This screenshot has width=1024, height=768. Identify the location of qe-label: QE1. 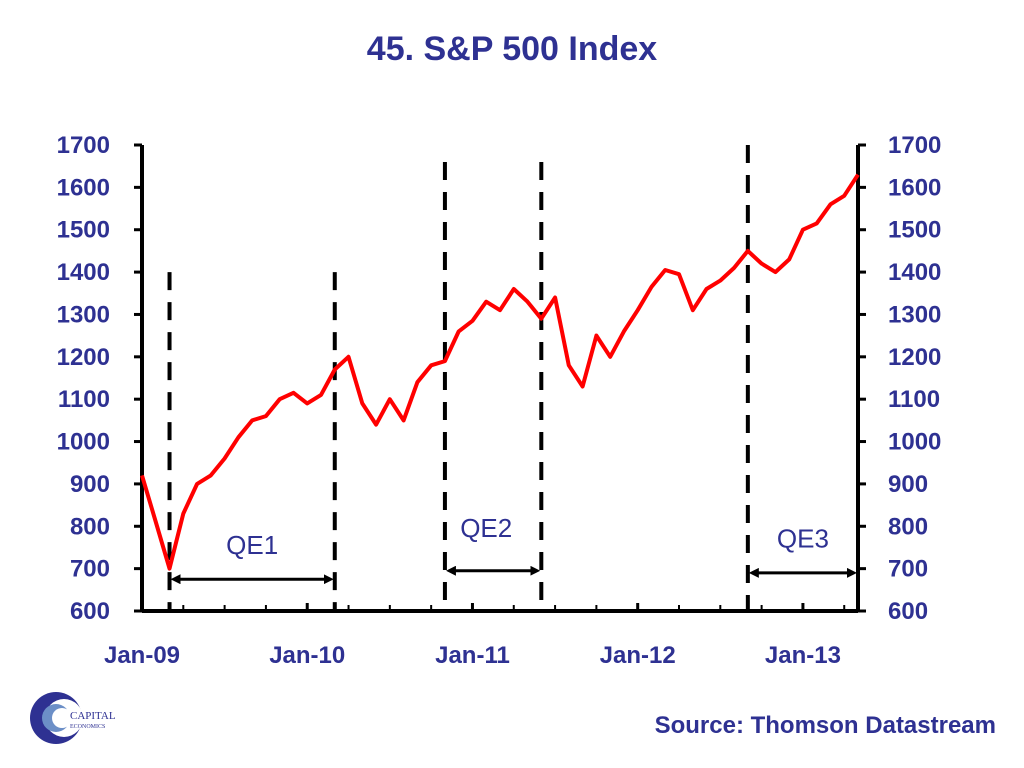
(252, 545).